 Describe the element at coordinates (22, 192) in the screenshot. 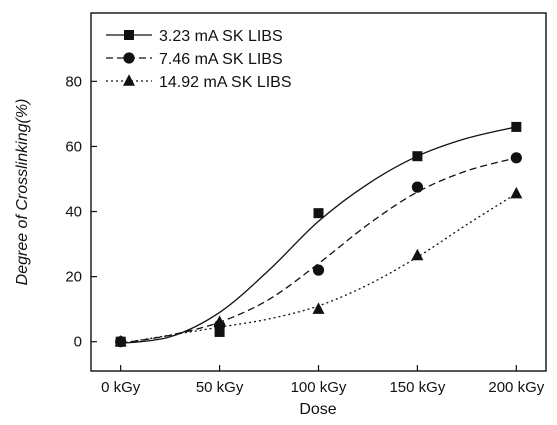

I see `y-axis-title: Degree of Crosslinking(%)` at that location.